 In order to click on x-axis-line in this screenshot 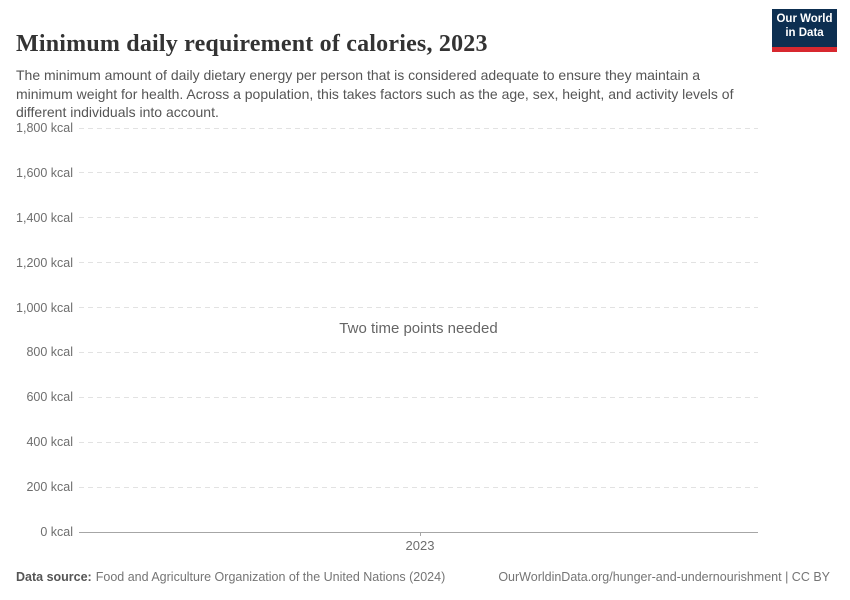, I will do `click(418, 532)`.